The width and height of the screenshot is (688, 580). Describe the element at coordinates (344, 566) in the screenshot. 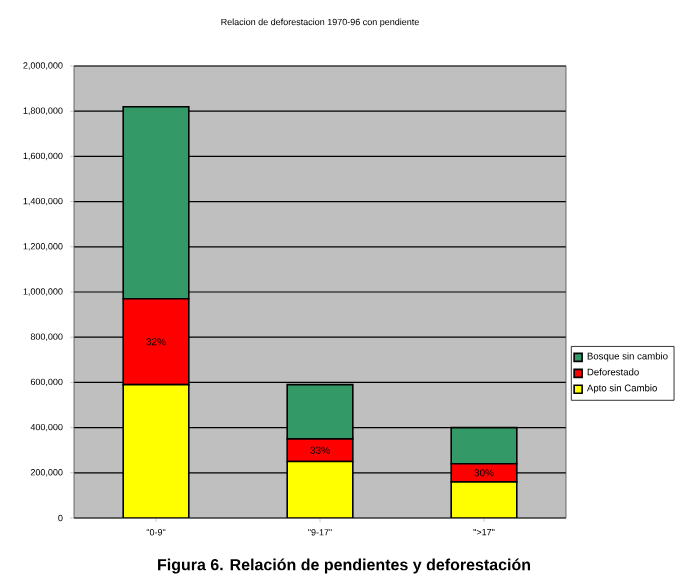

I see `text: Figura 6. Relación de pendientes y deforestación` at that location.